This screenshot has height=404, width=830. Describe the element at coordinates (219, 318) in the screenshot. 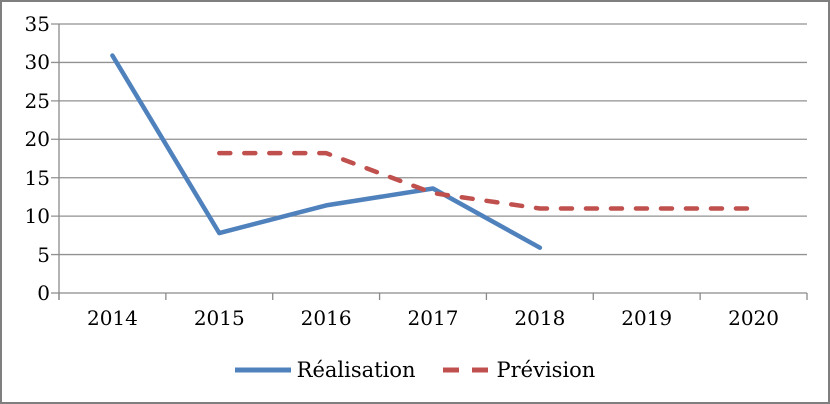

I see `x-axis-tick-label: 2015` at that location.